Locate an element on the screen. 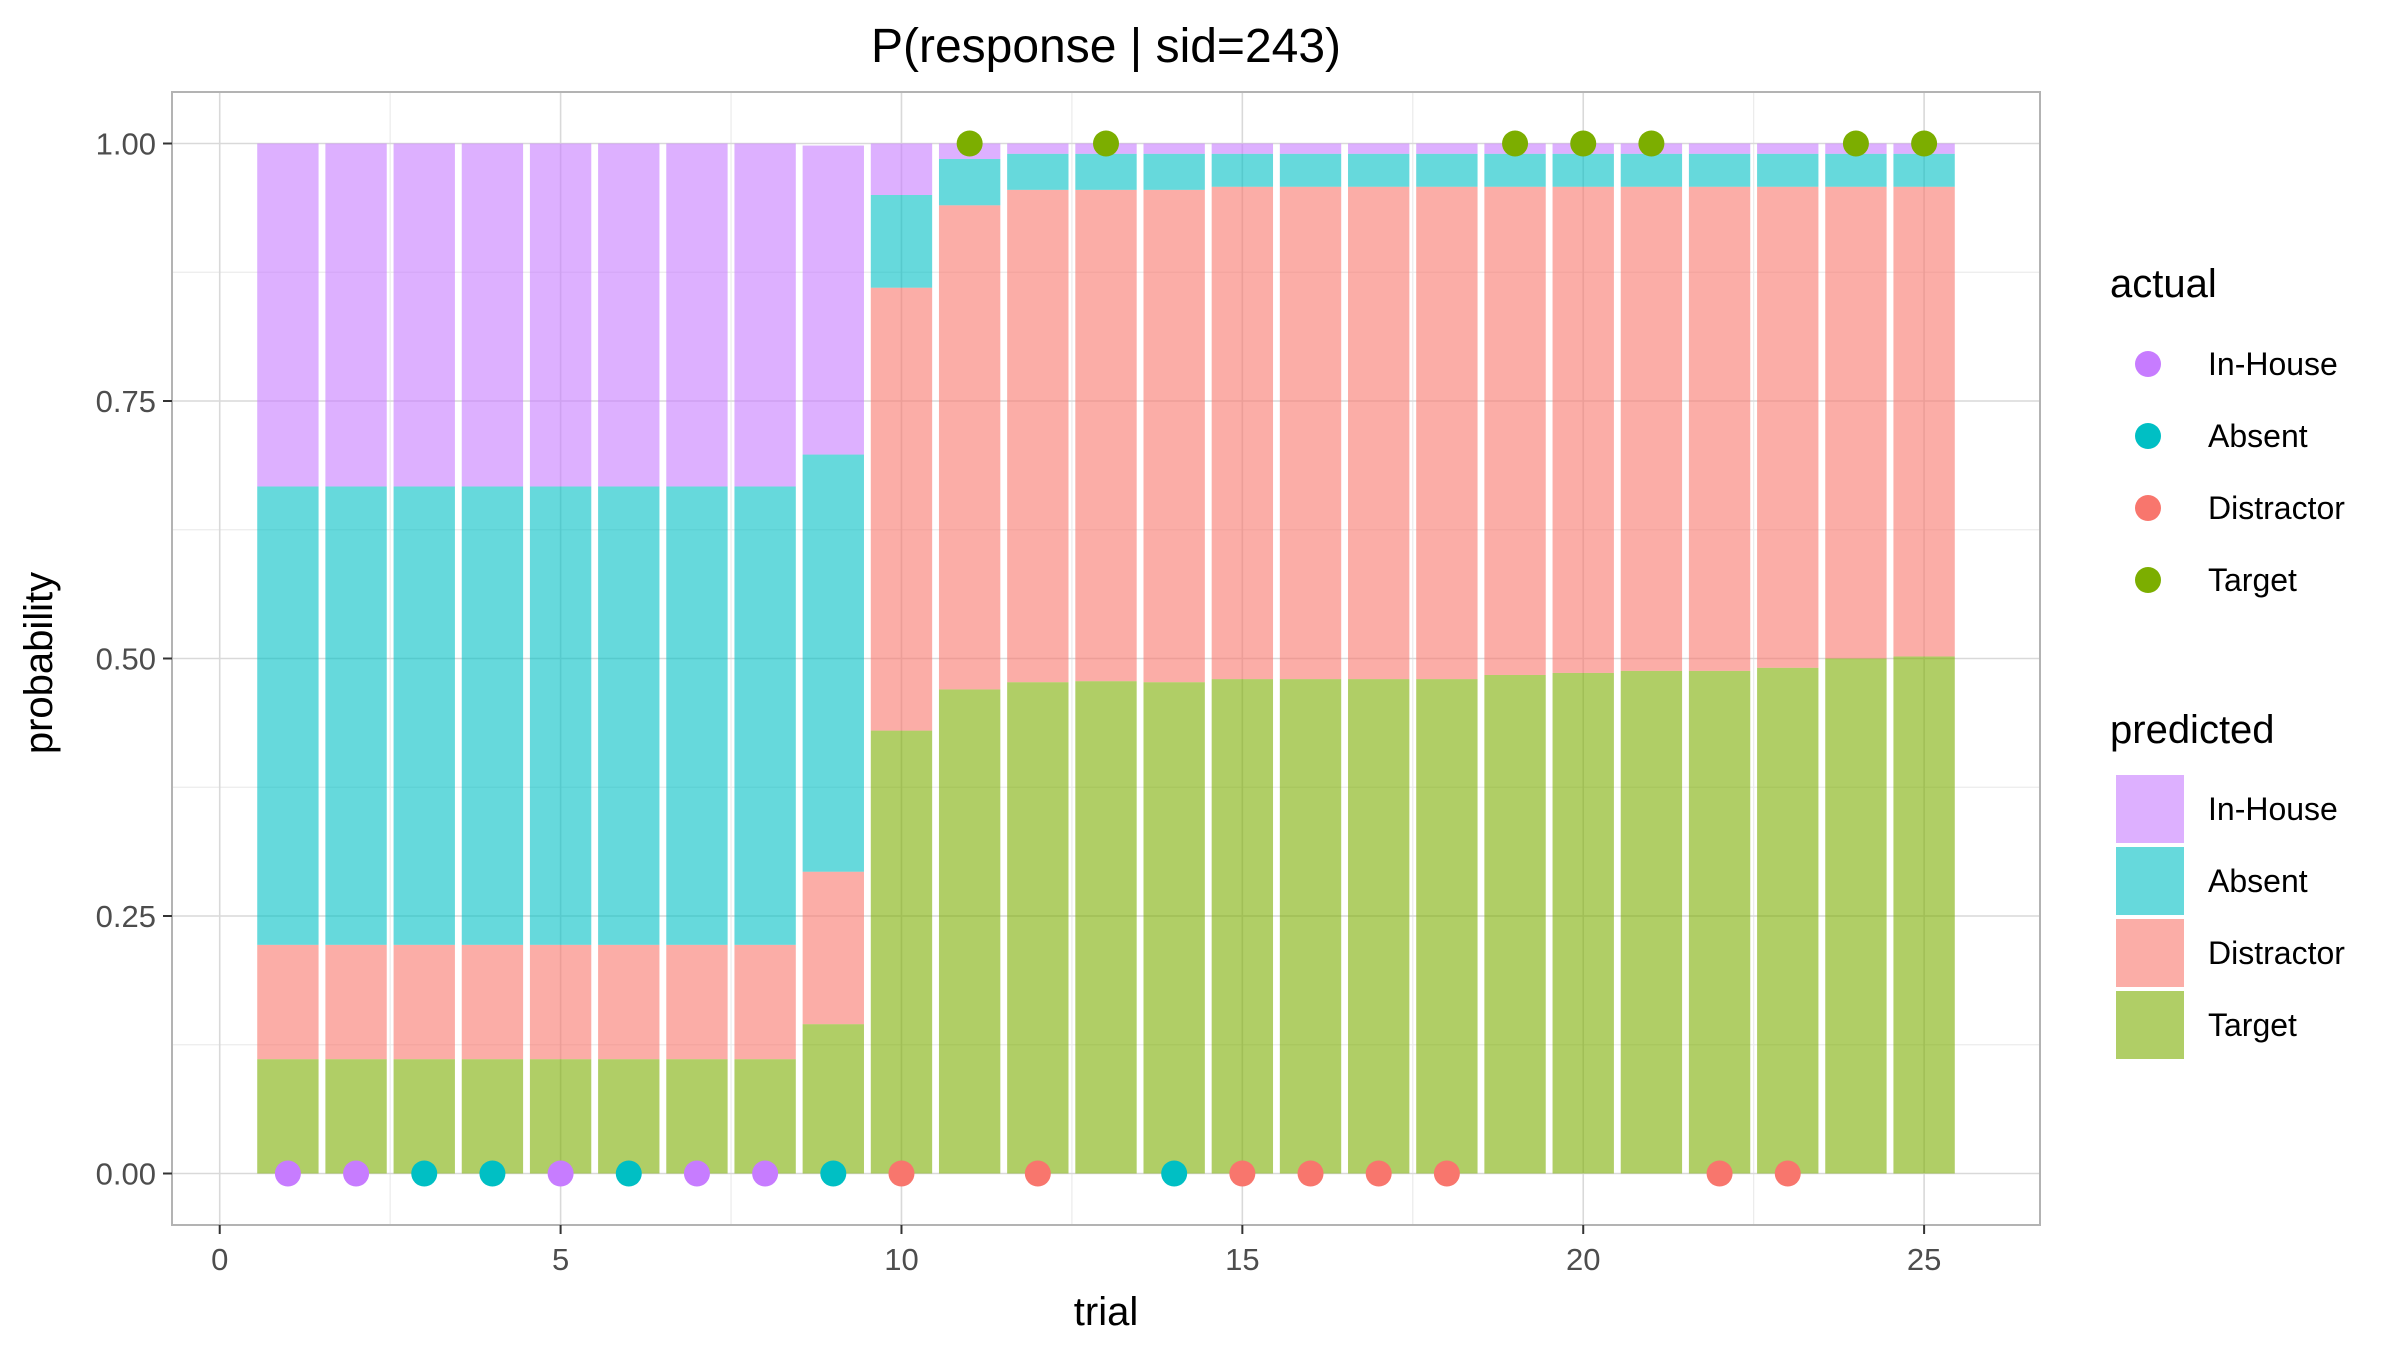  legend-actual: actual In-House Absent Distractor Target is located at coordinates (2227, 430).